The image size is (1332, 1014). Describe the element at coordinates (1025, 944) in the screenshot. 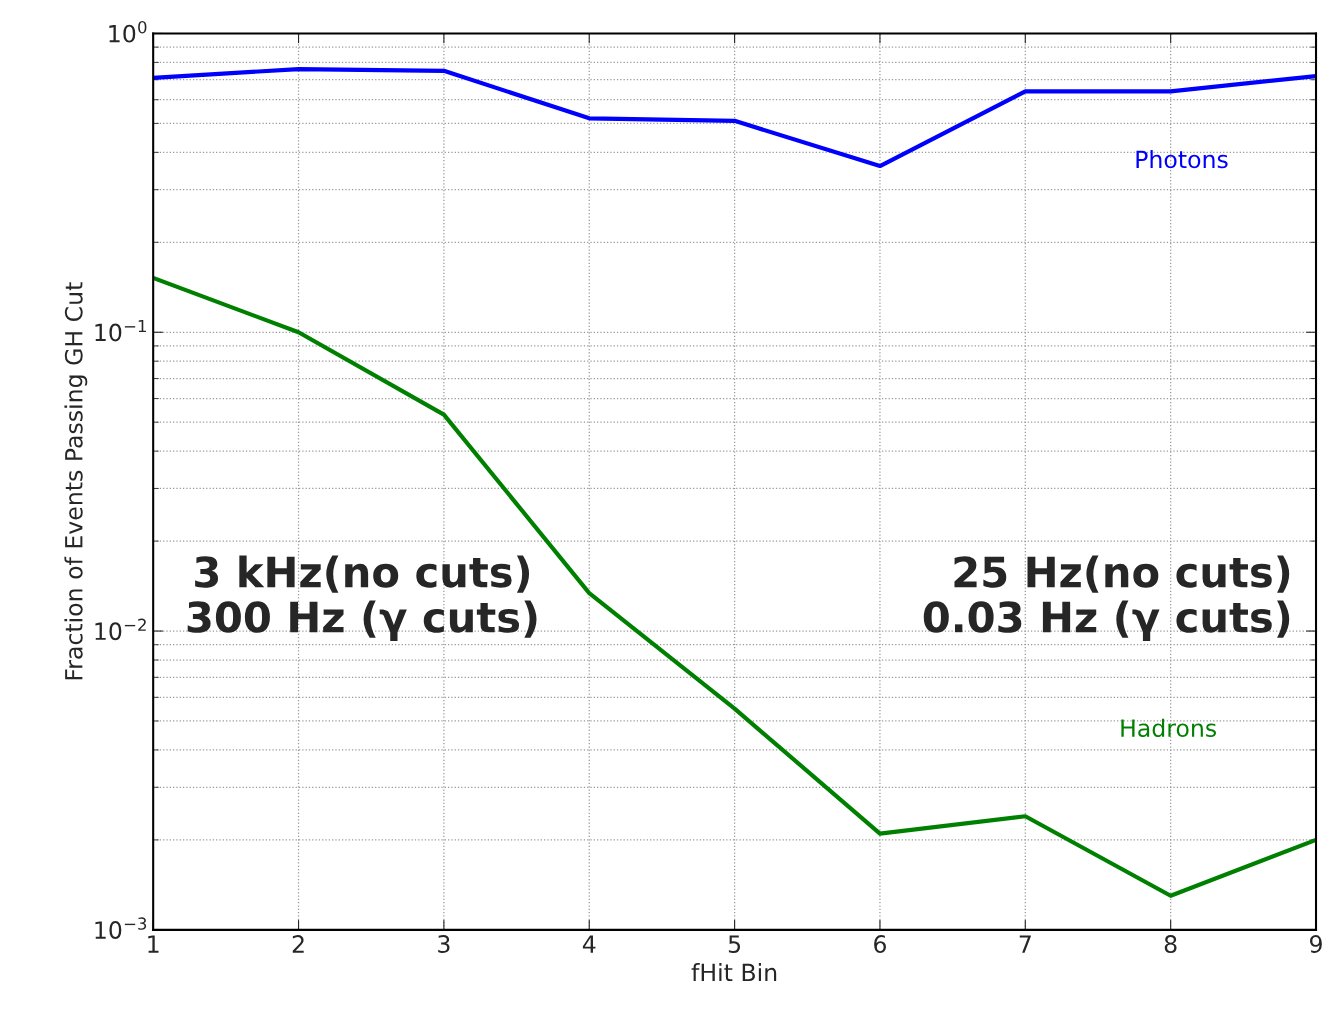

I see `x-tick-label: 7` at that location.